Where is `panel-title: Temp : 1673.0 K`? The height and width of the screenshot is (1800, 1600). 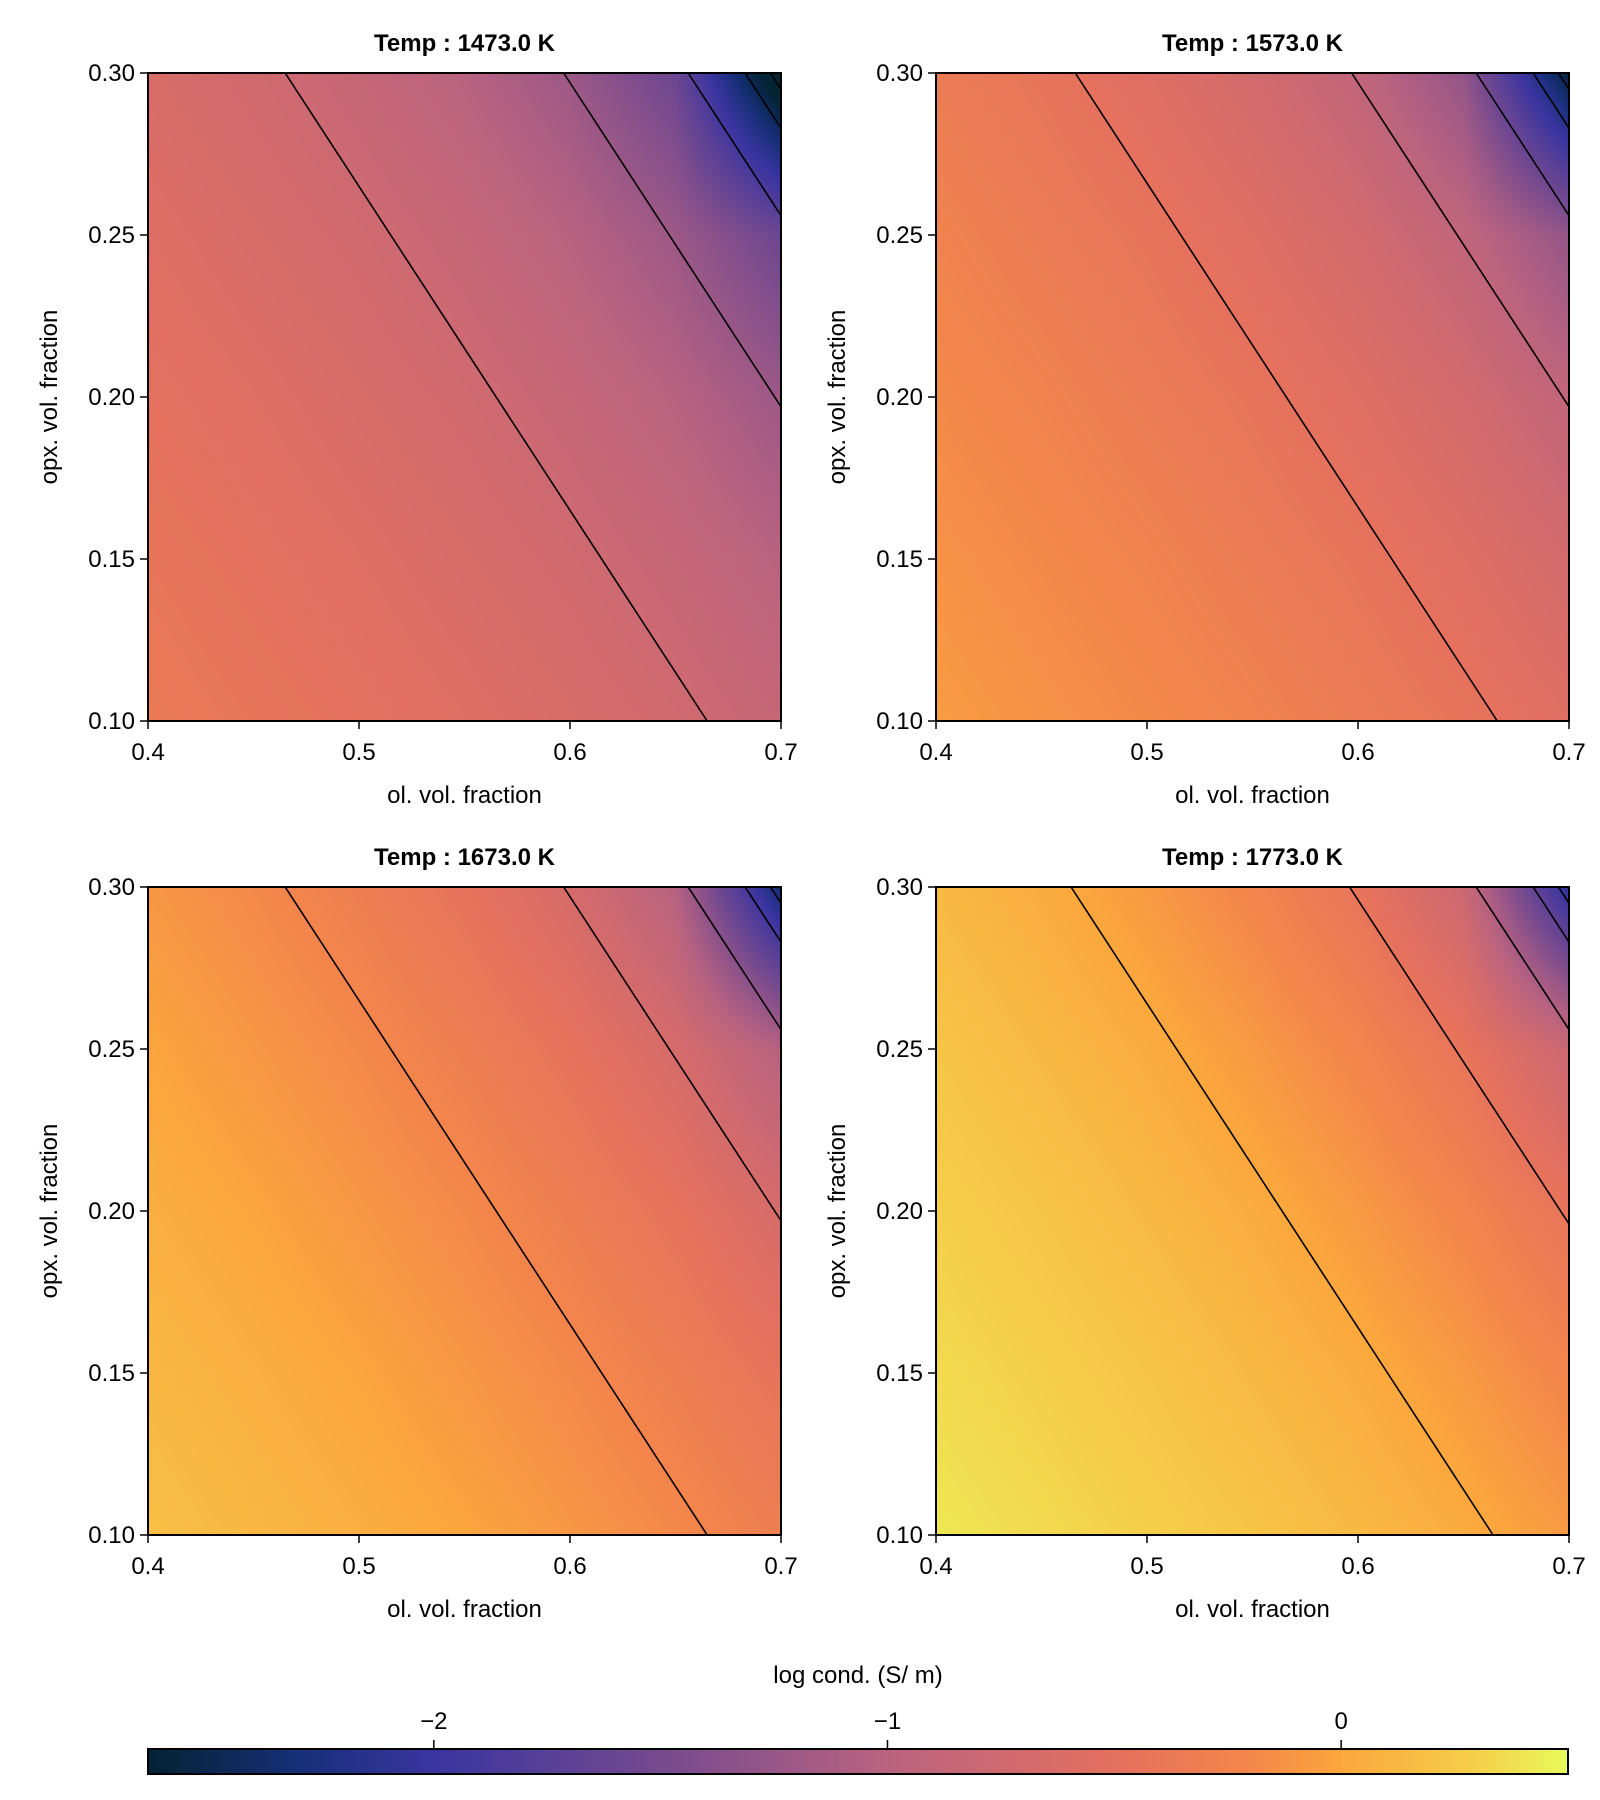 panel-title: Temp : 1673.0 K is located at coordinates (465, 857).